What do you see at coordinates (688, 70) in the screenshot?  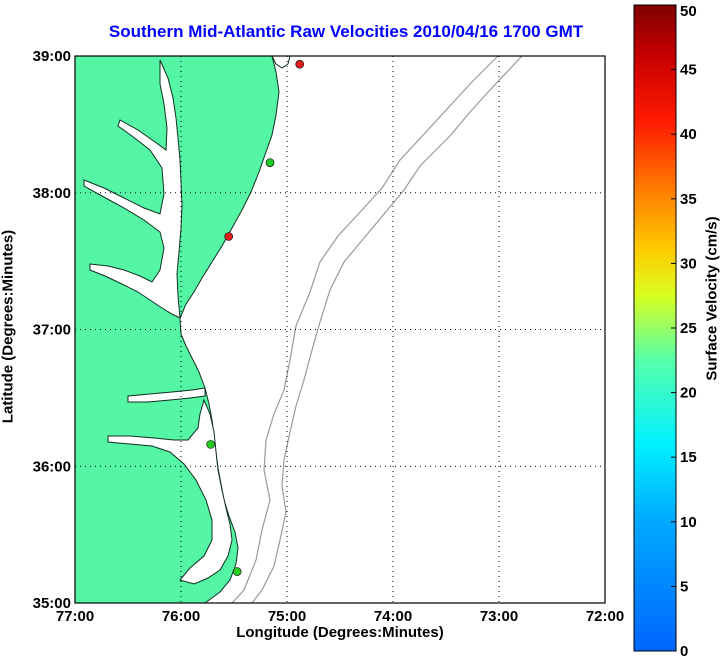 I see `colorbar-tick-label: 45` at bounding box center [688, 70].